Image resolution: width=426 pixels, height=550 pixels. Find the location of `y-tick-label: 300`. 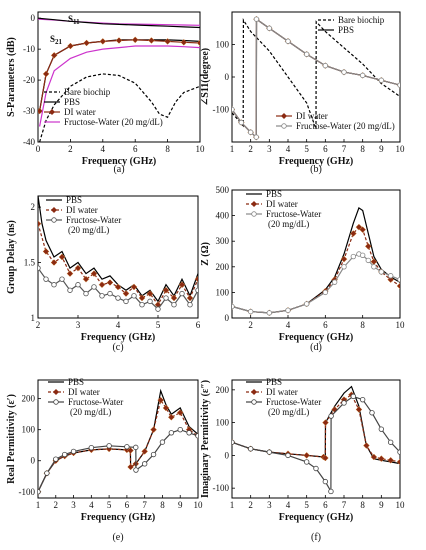

y-tick-label: 300 is located at coordinates (223, 241).